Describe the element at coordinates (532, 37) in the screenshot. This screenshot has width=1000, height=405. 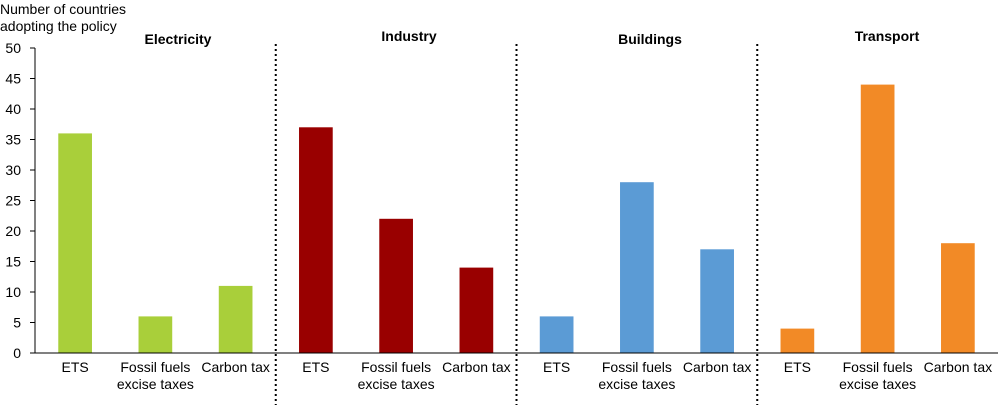
I see `panel-titles: Electricity Industry Buildings Transport` at that location.